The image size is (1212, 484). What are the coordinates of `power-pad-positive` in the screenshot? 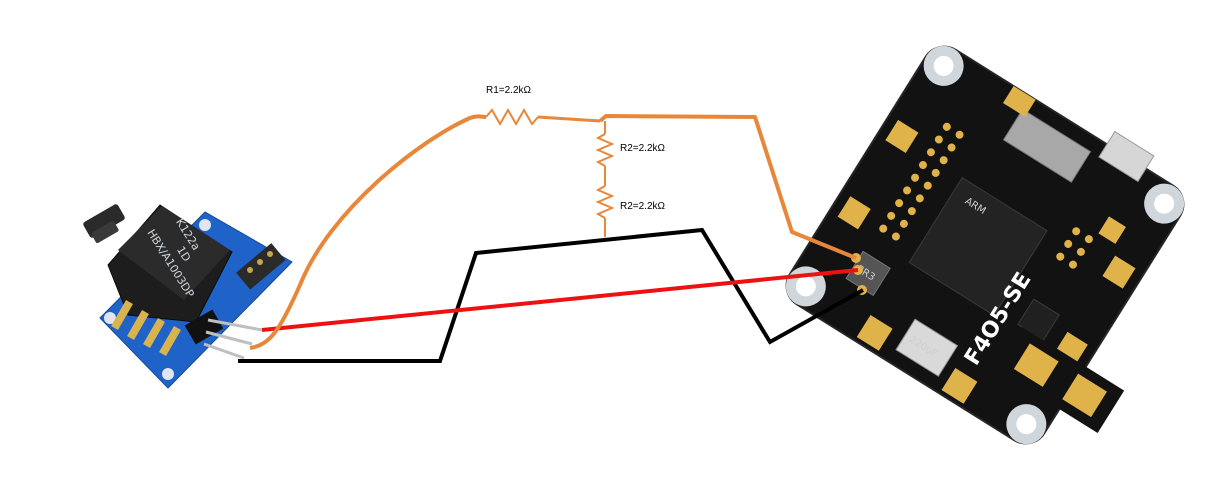 It's located at (1084, 395).